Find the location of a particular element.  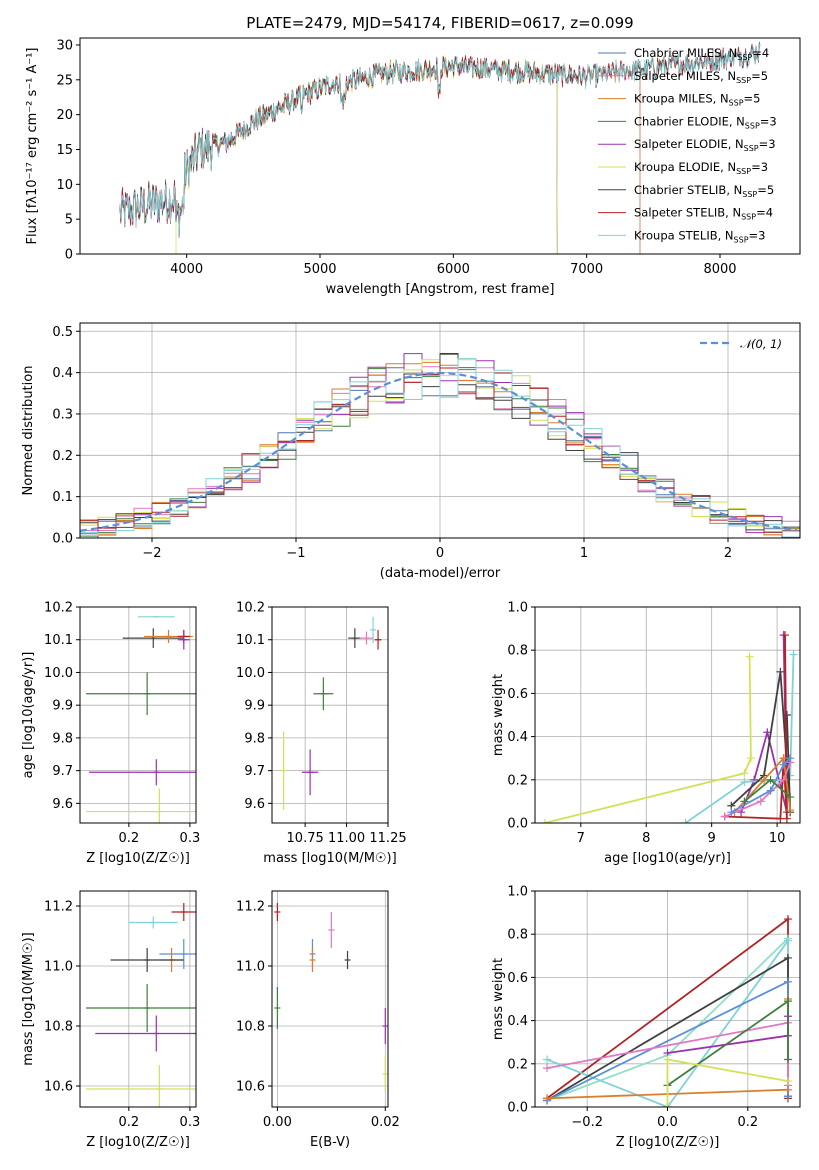

x-axis-label: mass [log10(M/M☉)] is located at coordinates (329, 858).